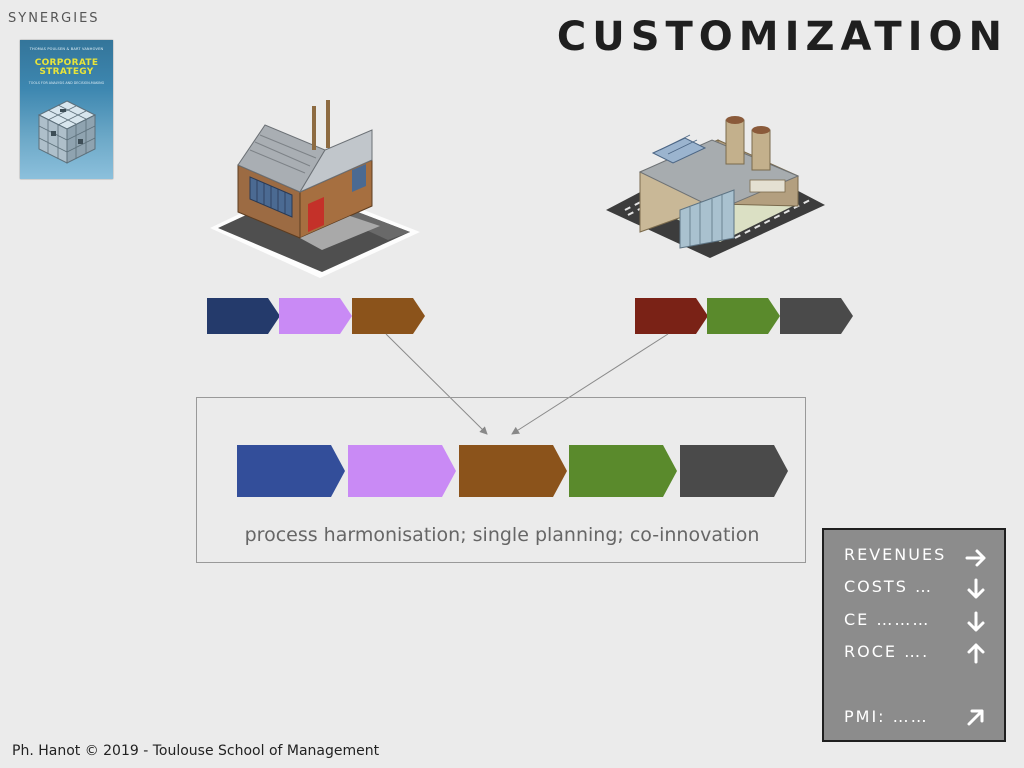  Describe the element at coordinates (66, 63) in the screenshot. I see `book-title-line-1: CORPORATE` at that location.